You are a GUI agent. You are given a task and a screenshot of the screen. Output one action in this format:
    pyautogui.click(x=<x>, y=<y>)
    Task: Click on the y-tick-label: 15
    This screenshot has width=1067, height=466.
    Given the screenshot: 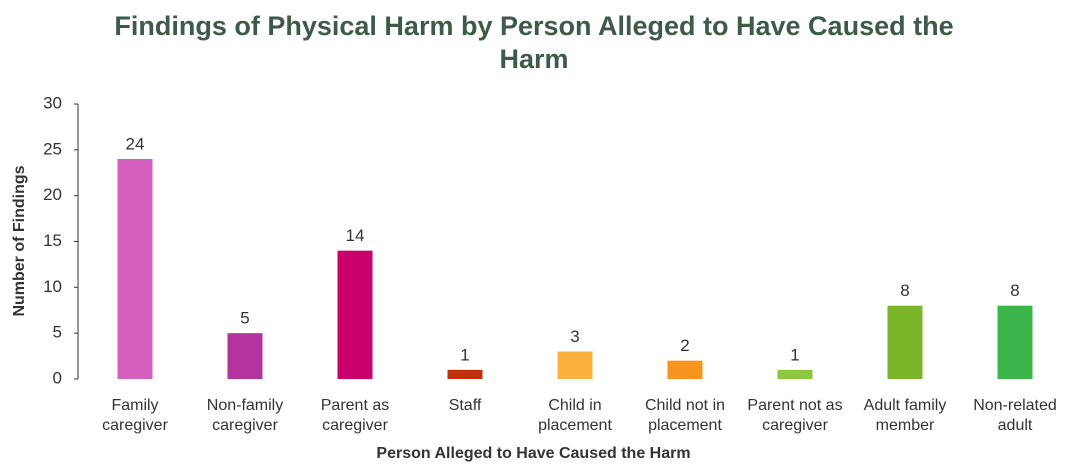 What is the action you would take?
    pyautogui.click(x=52, y=240)
    